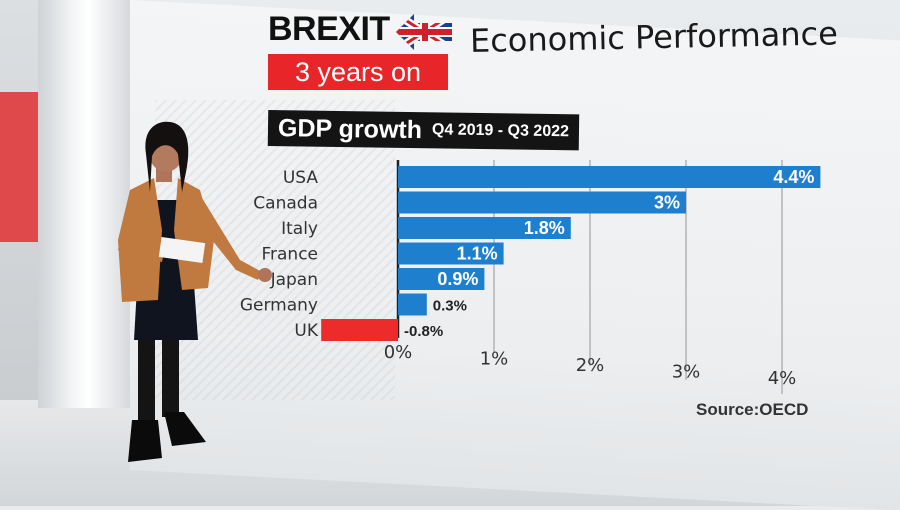 This screenshot has height=510, width=900. Describe the element at coordinates (424, 32) in the screenshot. I see `union-flag-arrow-icon` at that location.